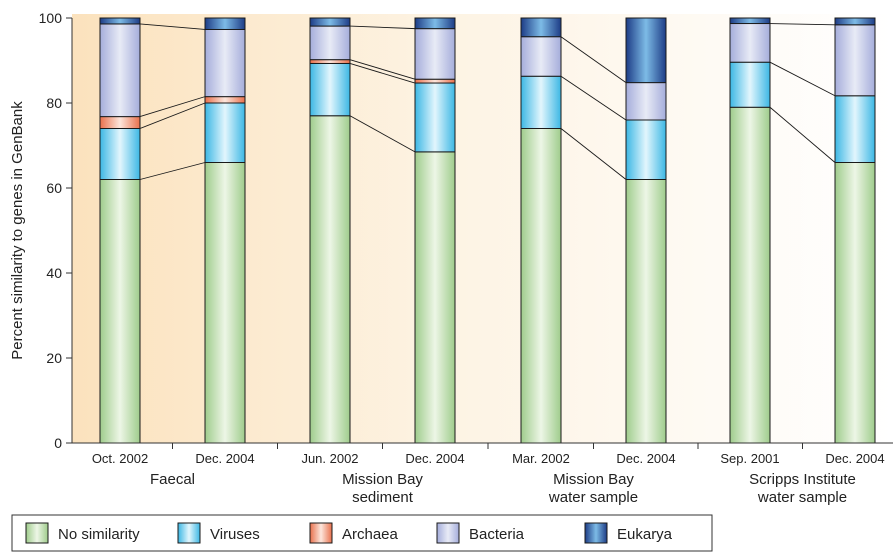 Image resolution: width=893 pixels, height=556 pixels. What do you see at coordinates (802, 488) in the screenshot?
I see `group-label-3: Scripps Institute water sample` at bounding box center [802, 488].